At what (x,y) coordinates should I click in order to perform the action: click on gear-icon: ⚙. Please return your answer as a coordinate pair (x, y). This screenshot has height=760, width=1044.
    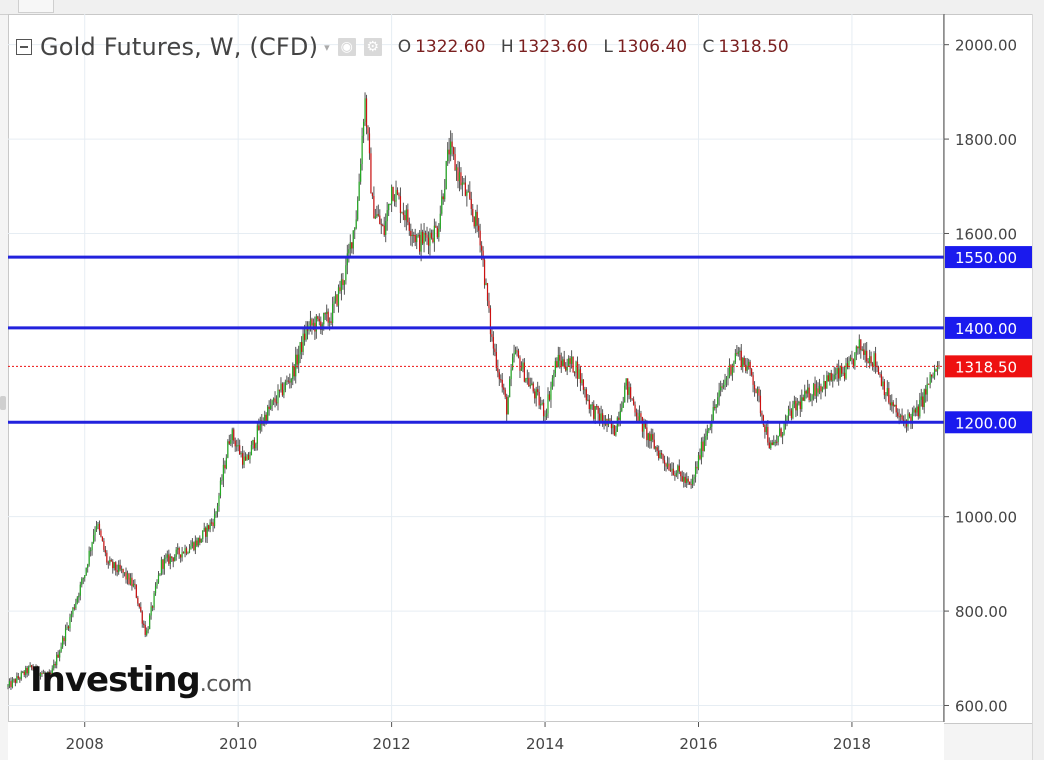
    Looking at the image, I should click on (372, 47).